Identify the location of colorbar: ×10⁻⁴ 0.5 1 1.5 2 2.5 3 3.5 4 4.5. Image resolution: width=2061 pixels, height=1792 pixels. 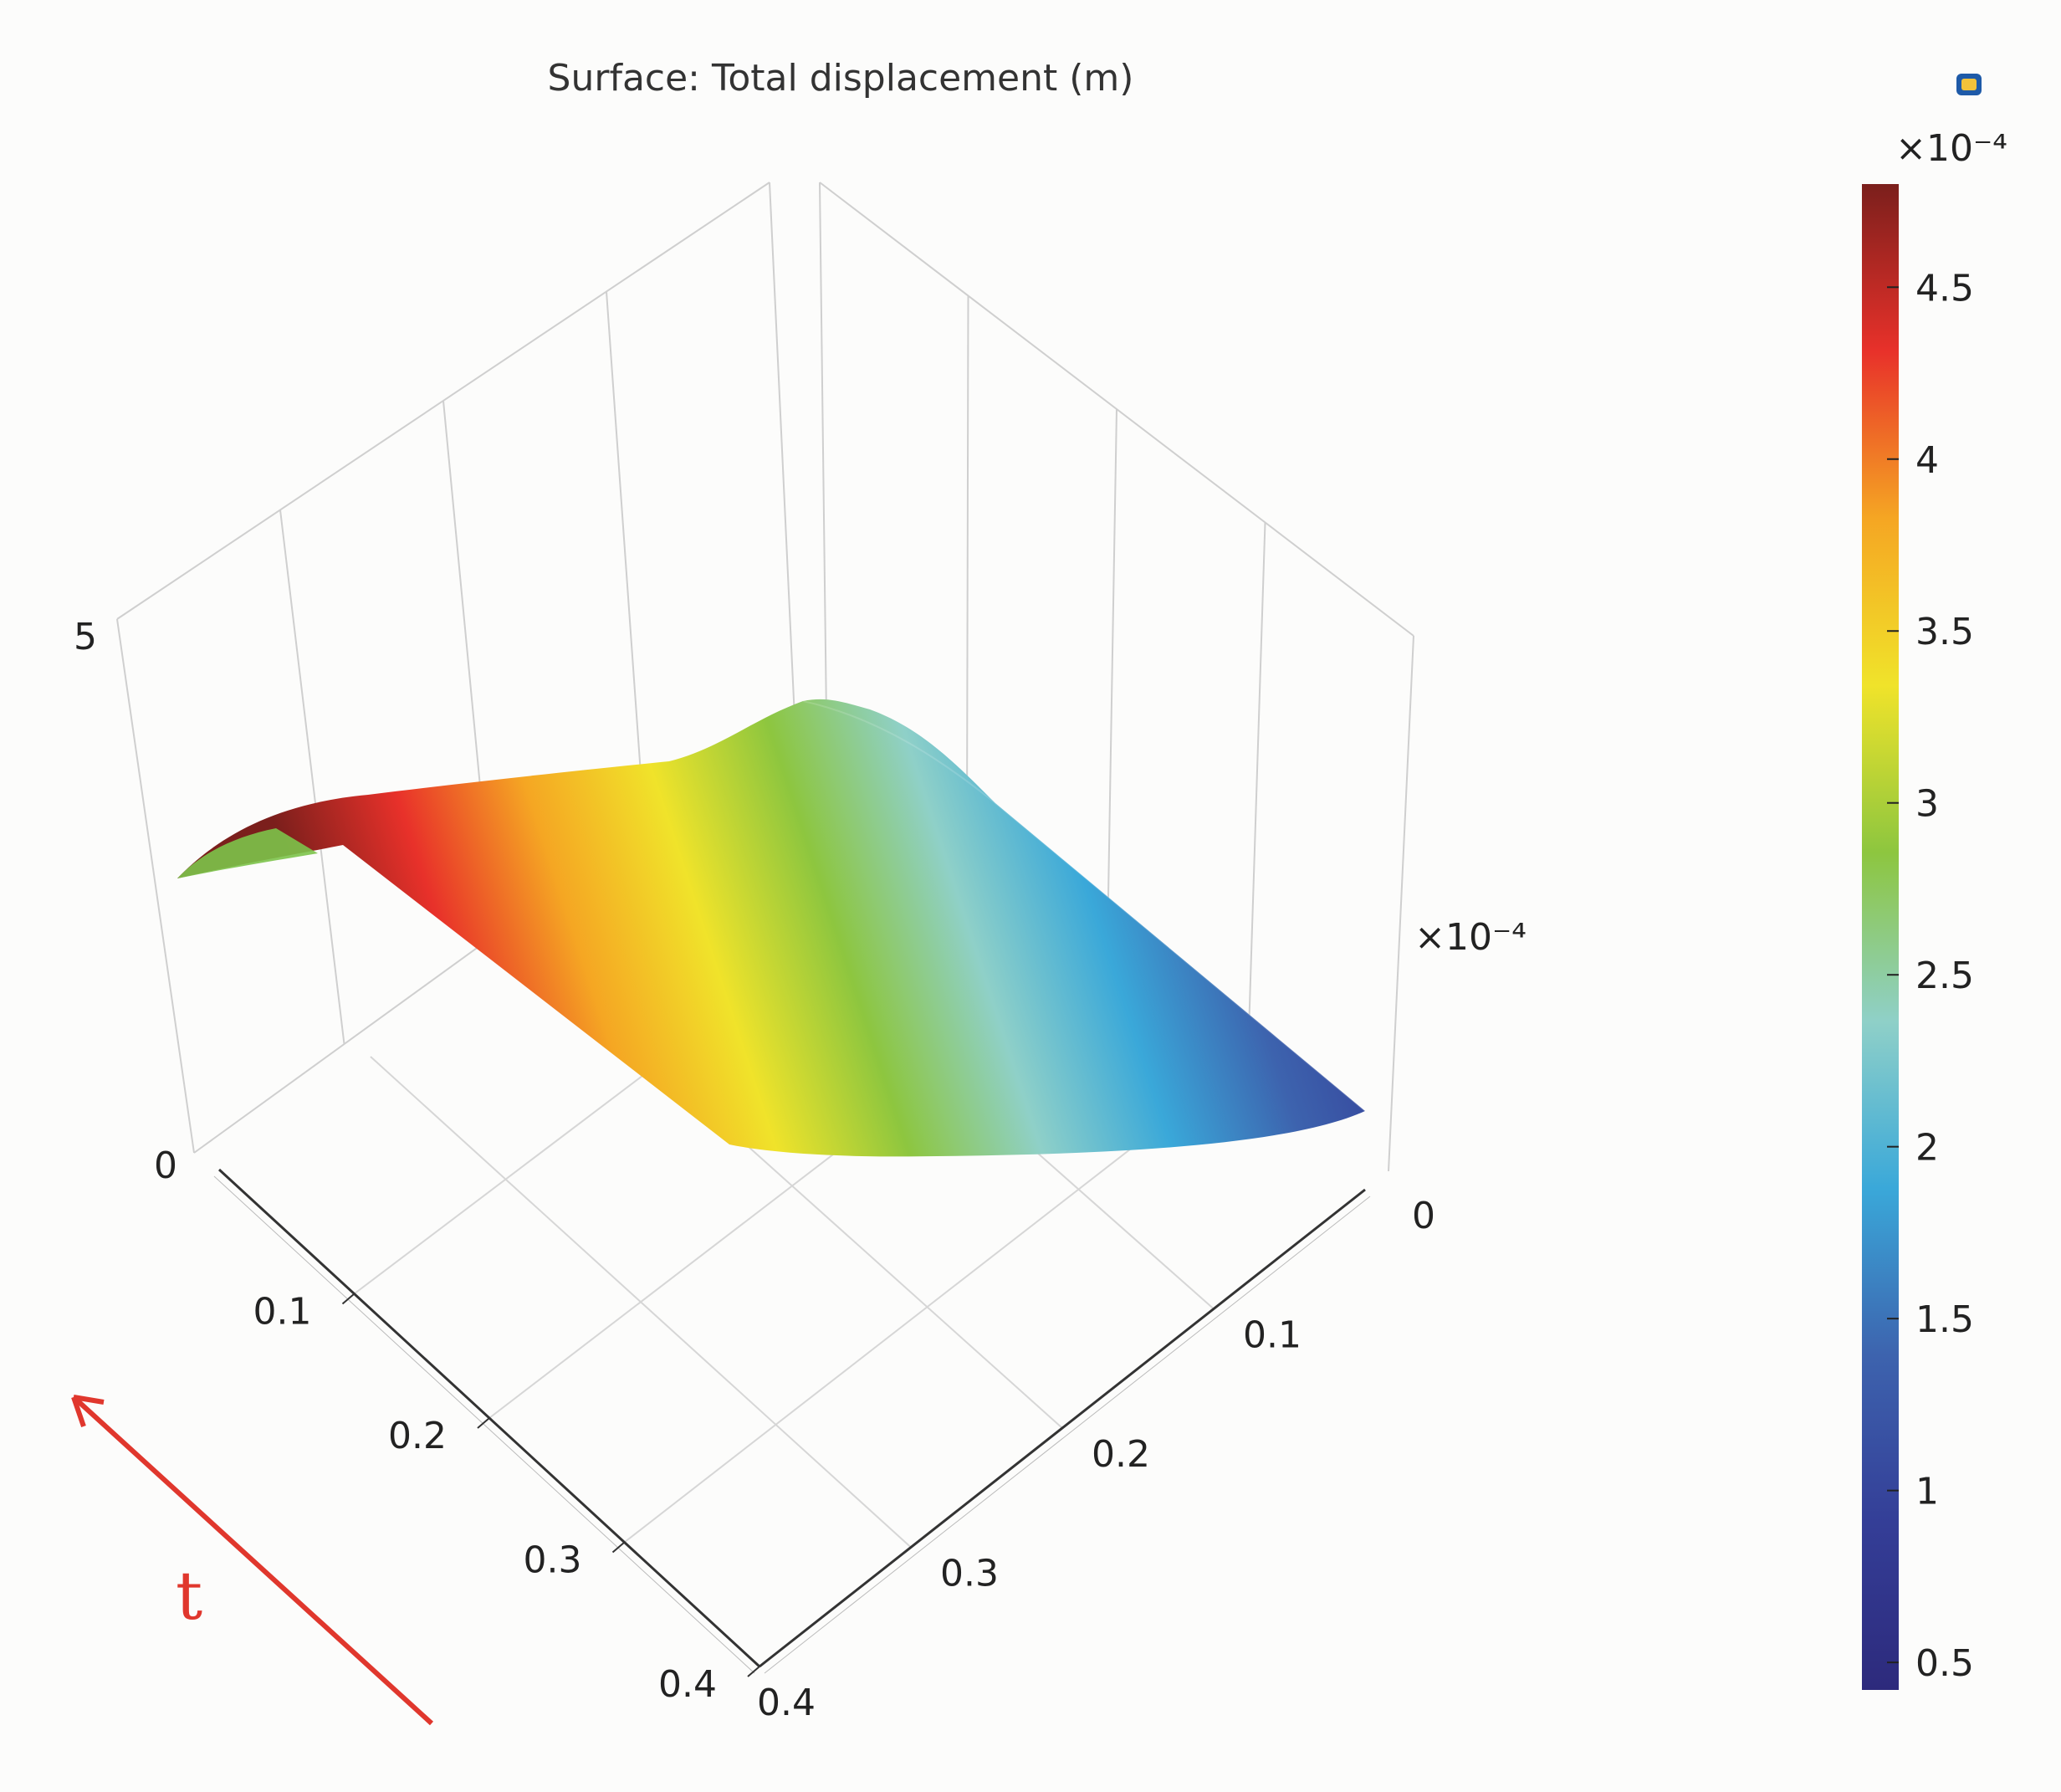
(1934, 908).